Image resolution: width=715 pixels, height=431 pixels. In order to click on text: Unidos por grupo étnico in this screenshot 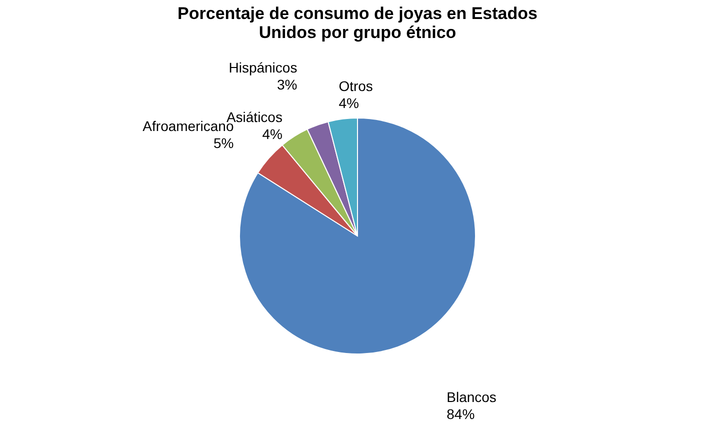, I will do `click(357, 32)`.